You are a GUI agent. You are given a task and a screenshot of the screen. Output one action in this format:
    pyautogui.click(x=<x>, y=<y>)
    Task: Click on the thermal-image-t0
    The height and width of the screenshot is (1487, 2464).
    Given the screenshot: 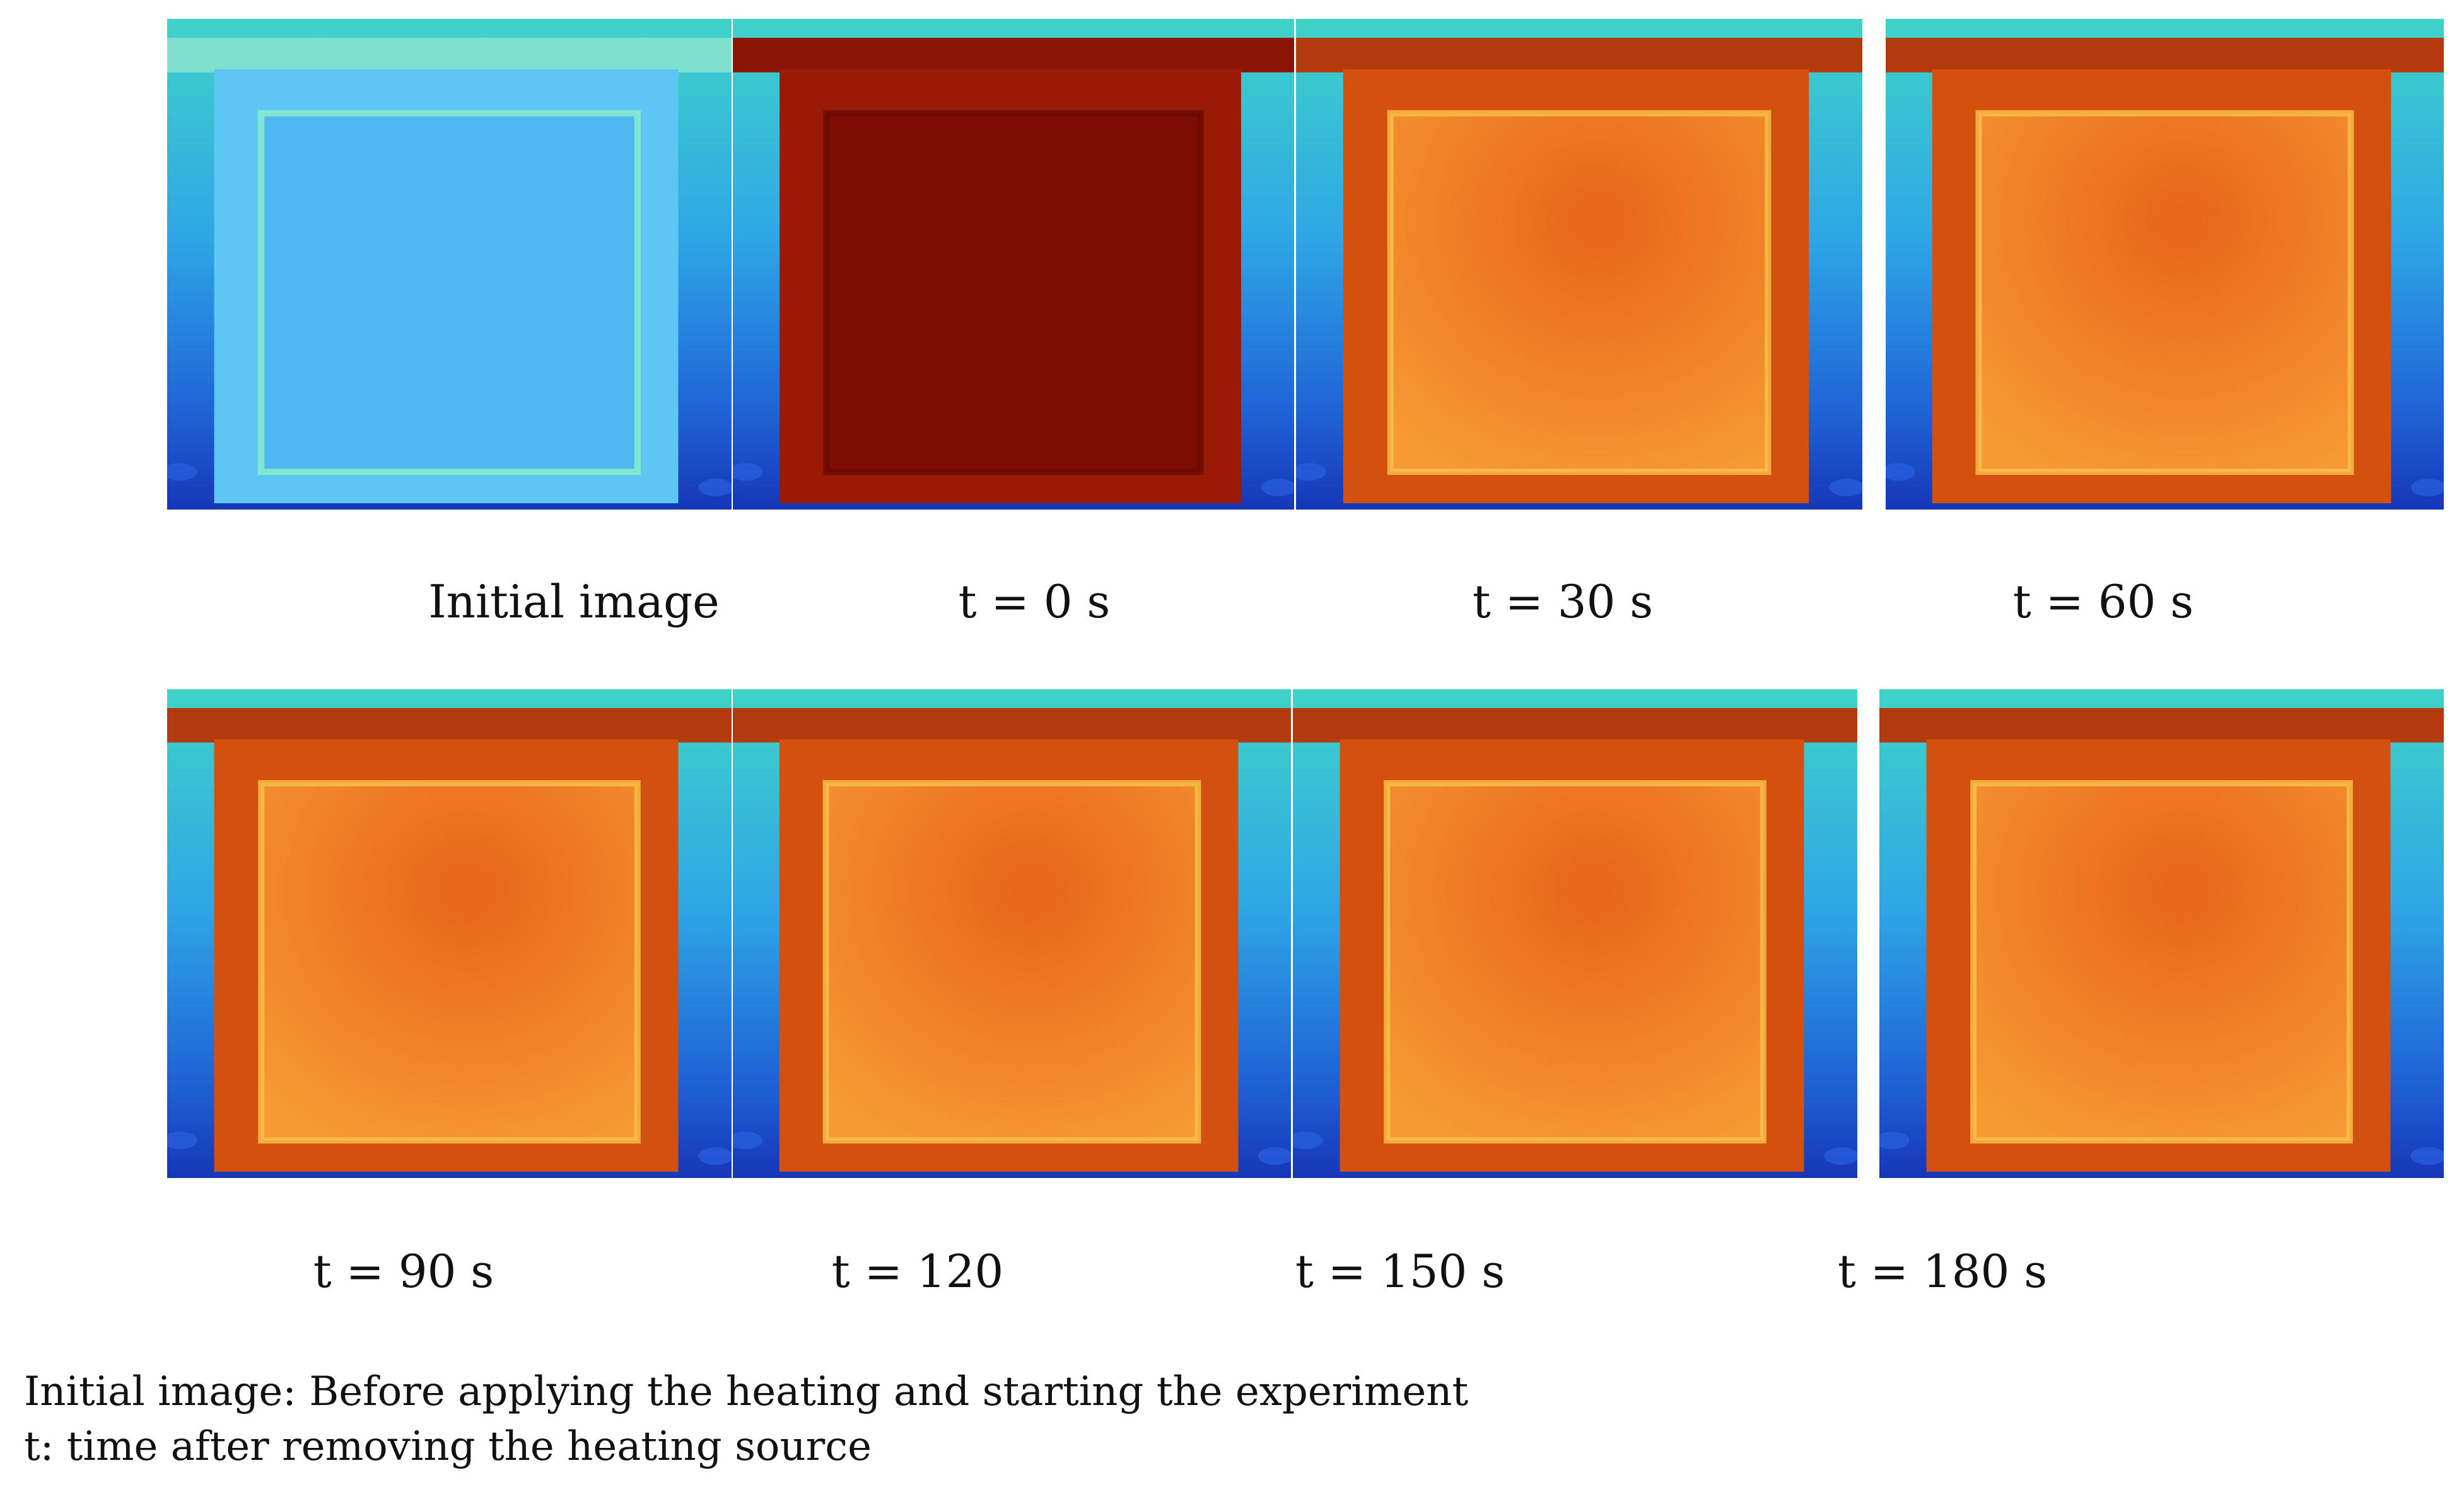 What is the action you would take?
    pyautogui.click(x=1013, y=264)
    